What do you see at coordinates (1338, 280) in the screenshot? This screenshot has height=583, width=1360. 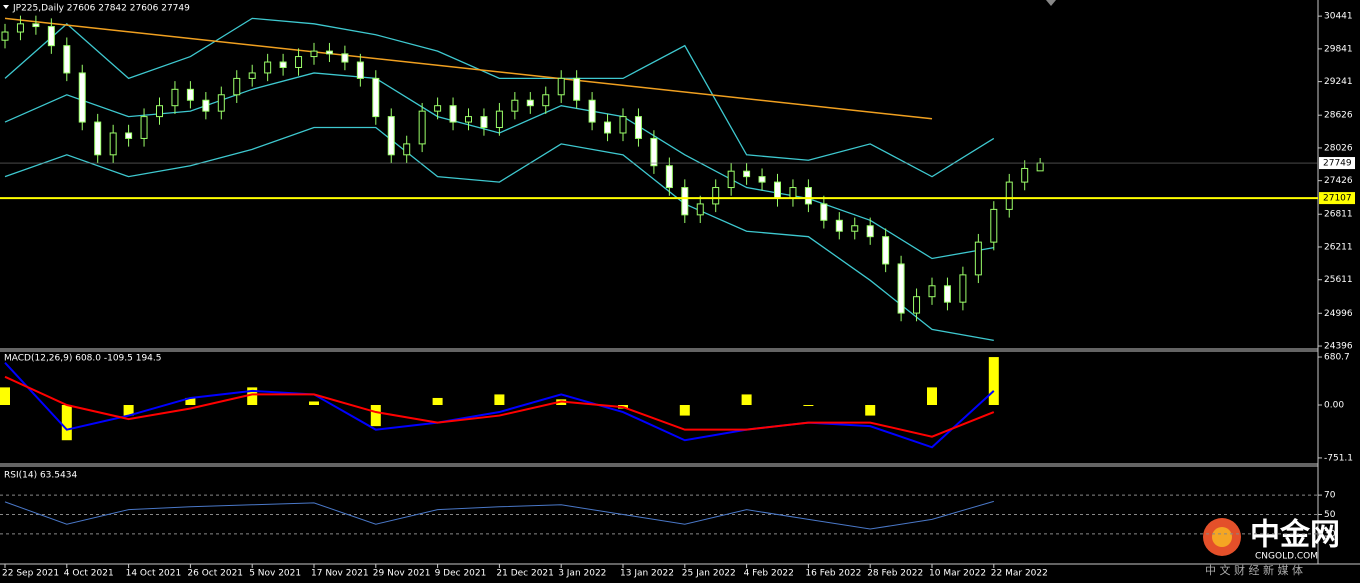 I see `y-tick-label: 25611` at bounding box center [1338, 280].